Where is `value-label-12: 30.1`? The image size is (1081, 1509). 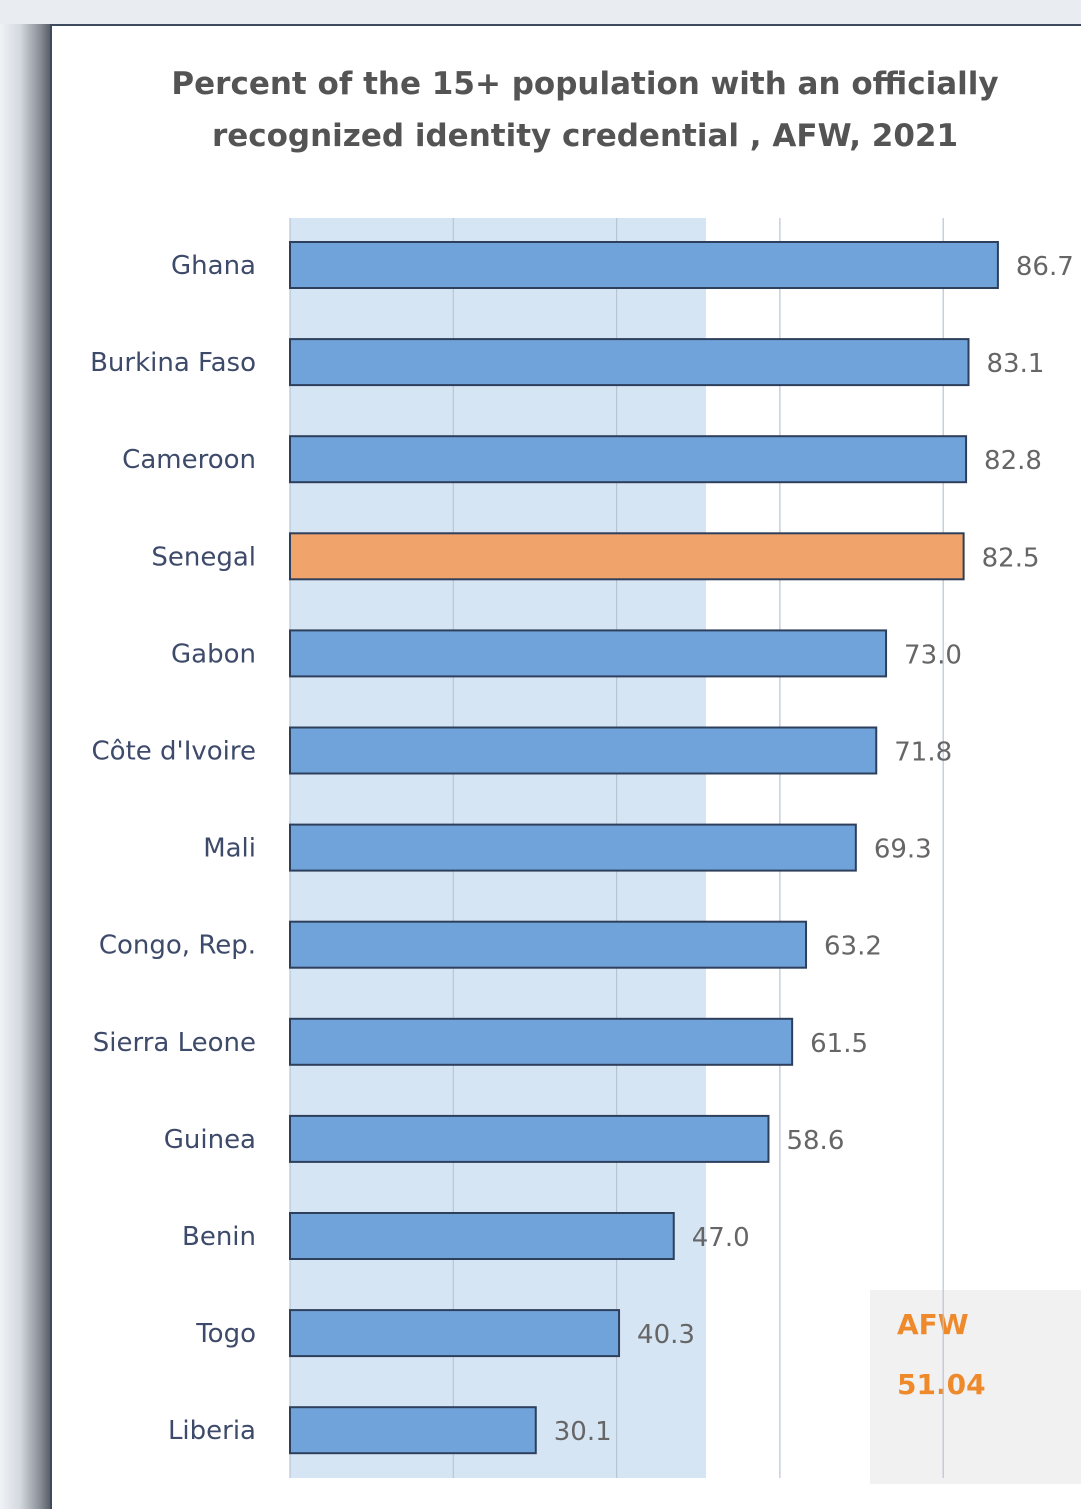
value-label-12: 30.1 is located at coordinates (583, 1432).